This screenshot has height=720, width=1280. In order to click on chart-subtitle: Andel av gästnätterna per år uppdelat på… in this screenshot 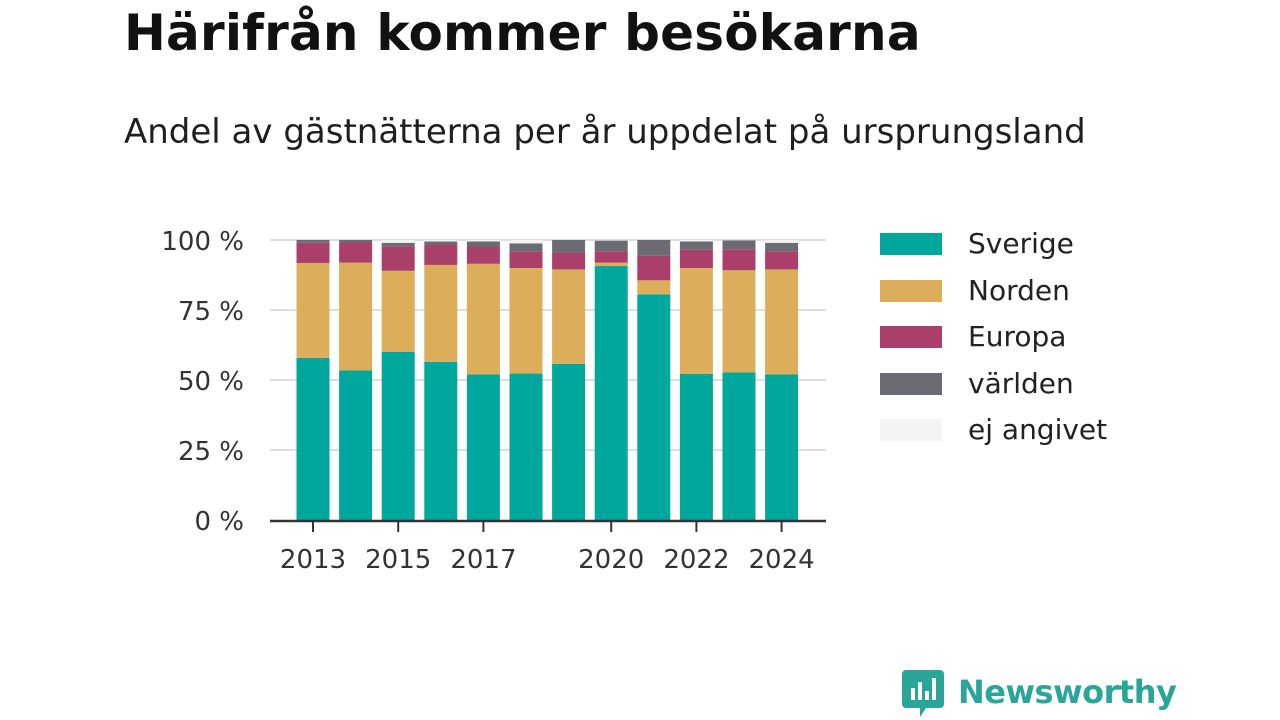, I will do `click(605, 132)`.